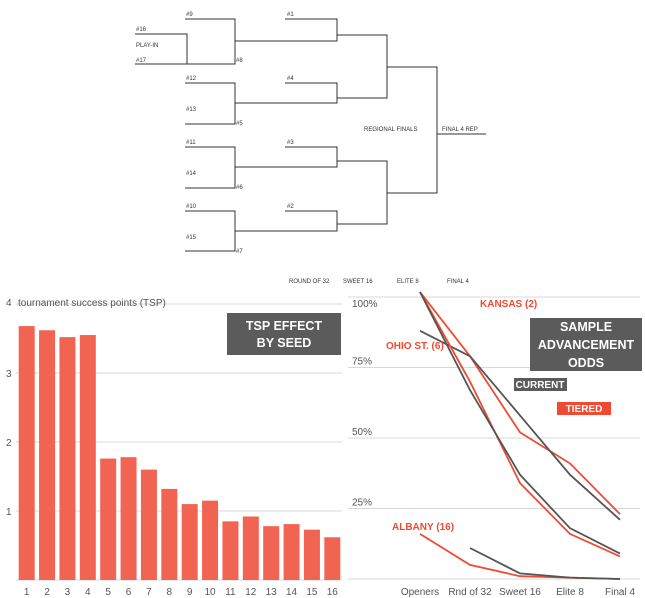  What do you see at coordinates (9, 512) in the screenshot?
I see `y-tick-label: 1` at bounding box center [9, 512].